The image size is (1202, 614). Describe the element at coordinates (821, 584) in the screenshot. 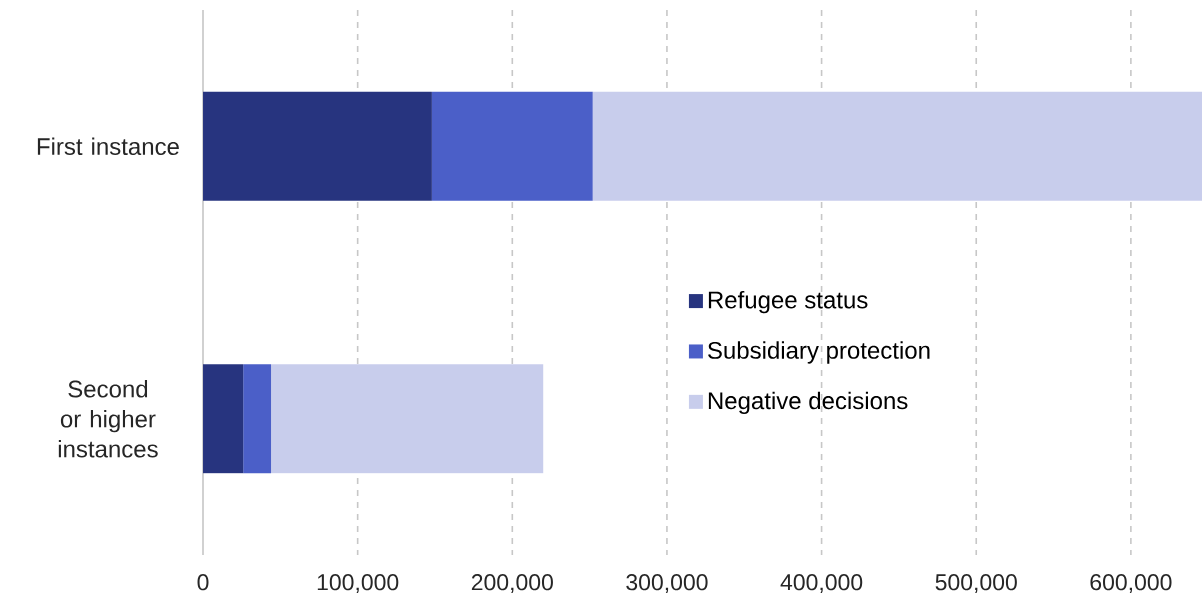

I see `x-tick-label: 400,000` at that location.